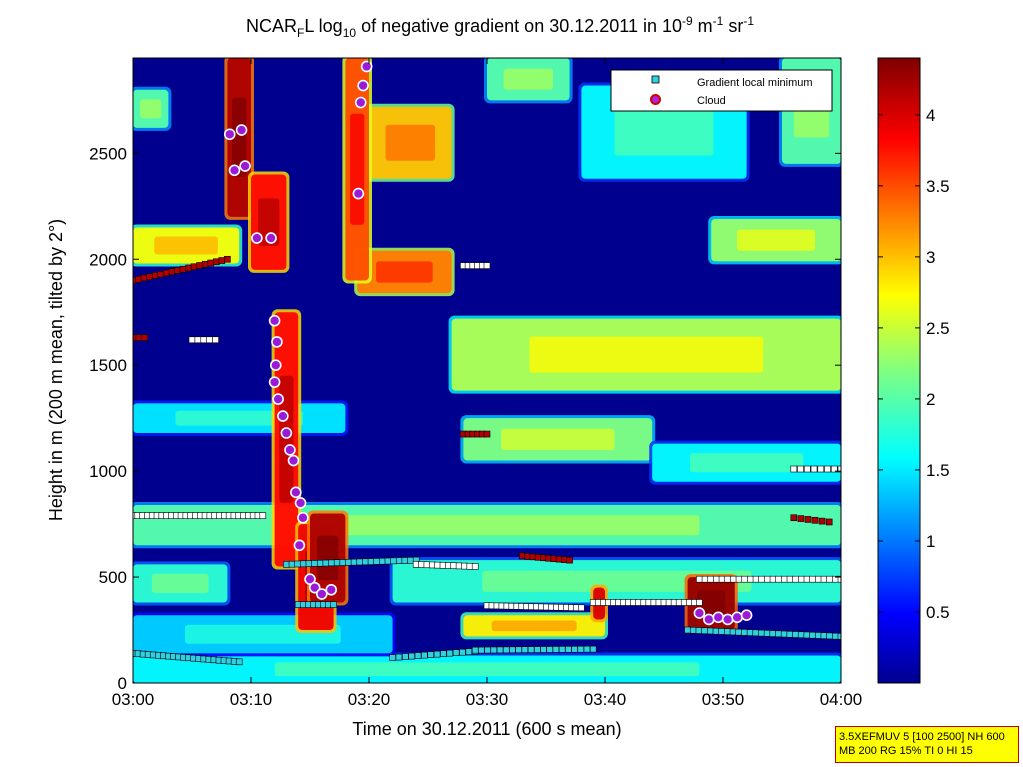 This screenshot has width=1023, height=767. I want to click on legend-box, so click(721, 90).